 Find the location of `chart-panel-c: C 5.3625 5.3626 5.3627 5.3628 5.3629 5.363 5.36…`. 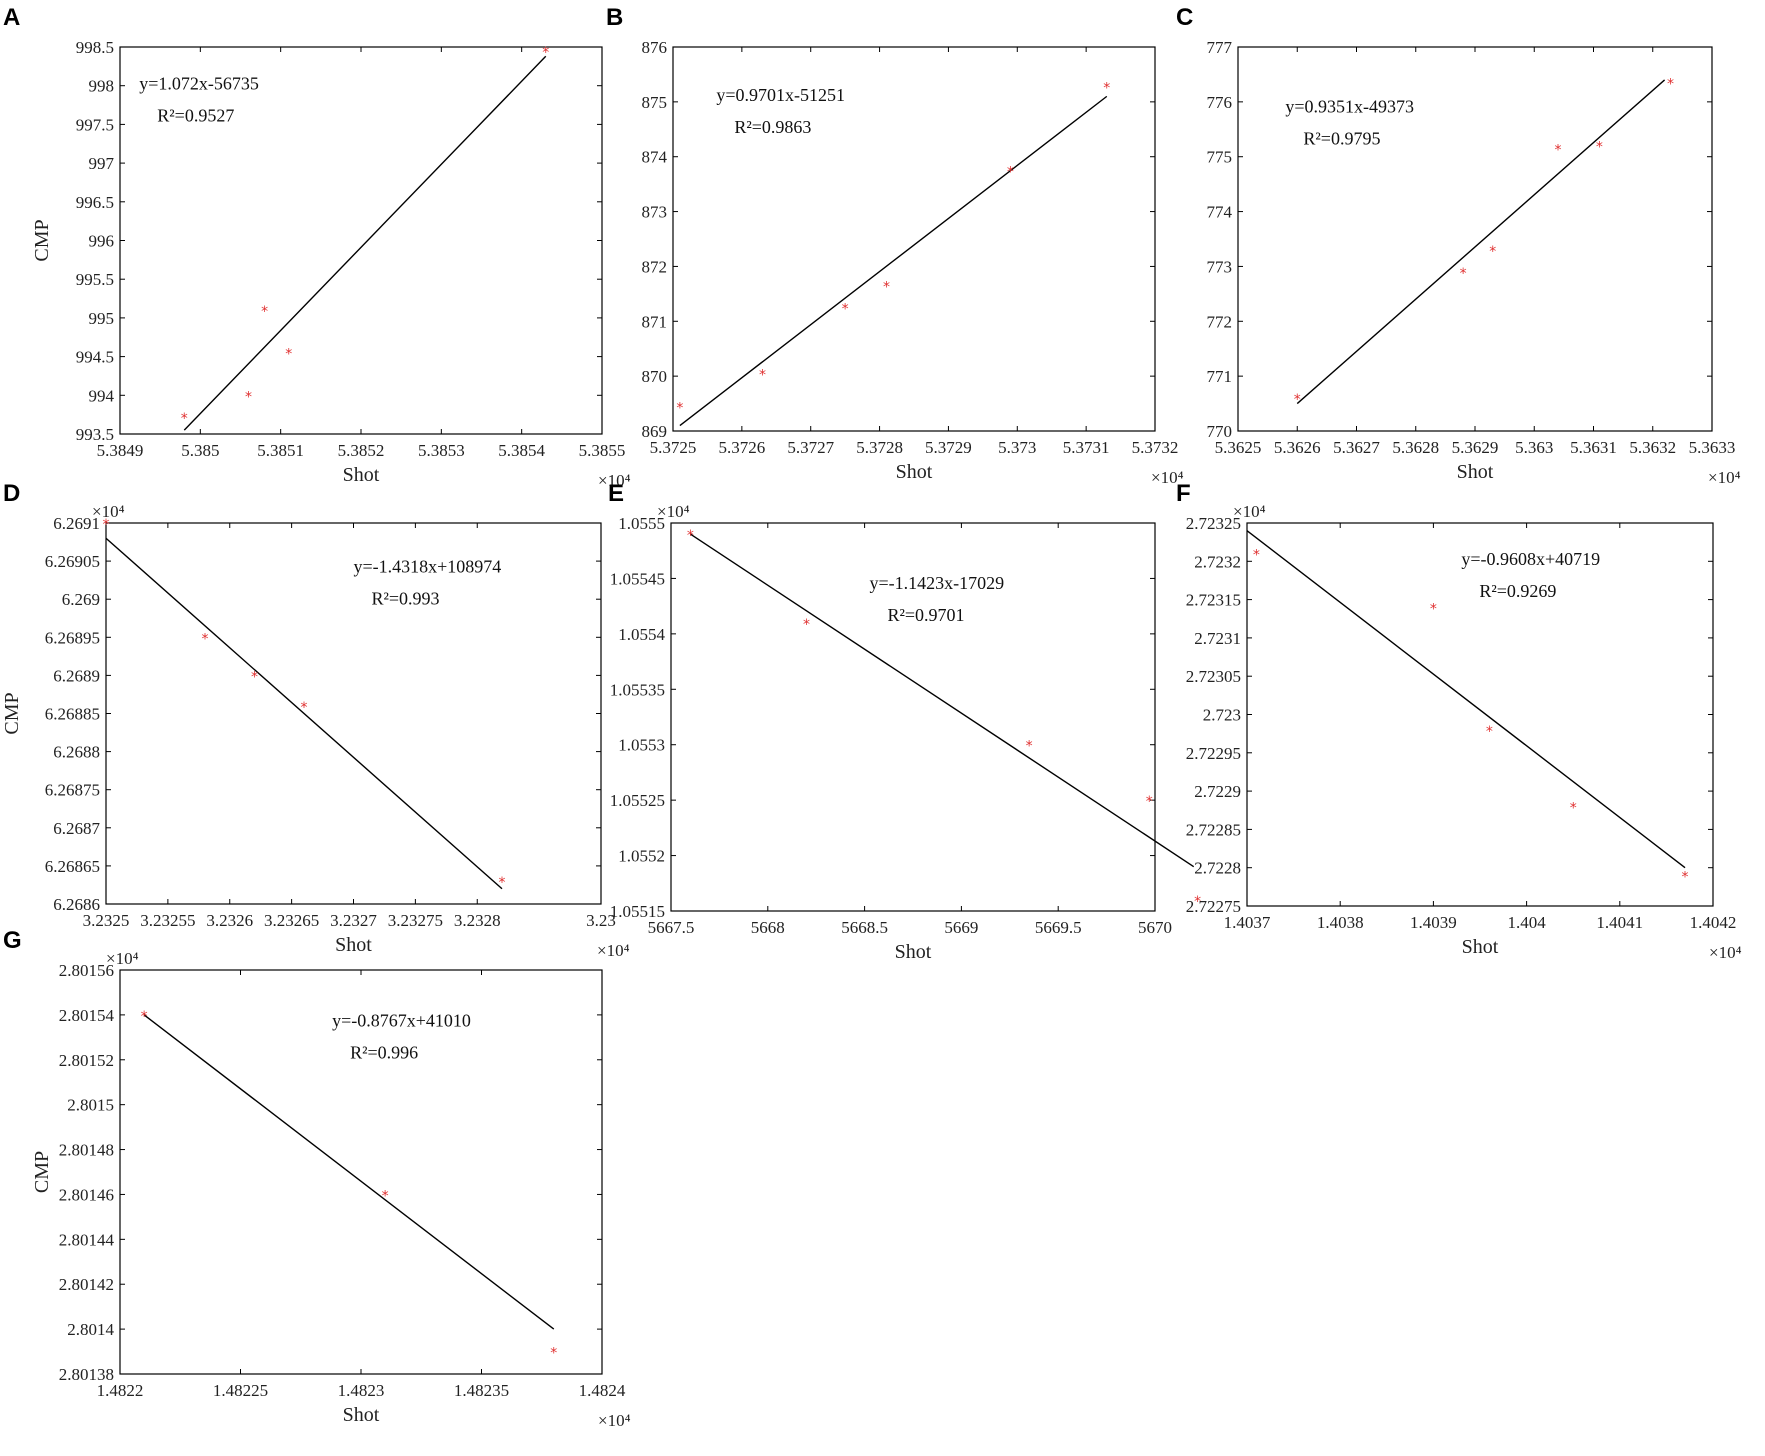

chart-panel-c: C 5.3625 5.3626 5.3627 5.3628 5.3629 5.363 5.36… is located at coordinates (1458, 245).